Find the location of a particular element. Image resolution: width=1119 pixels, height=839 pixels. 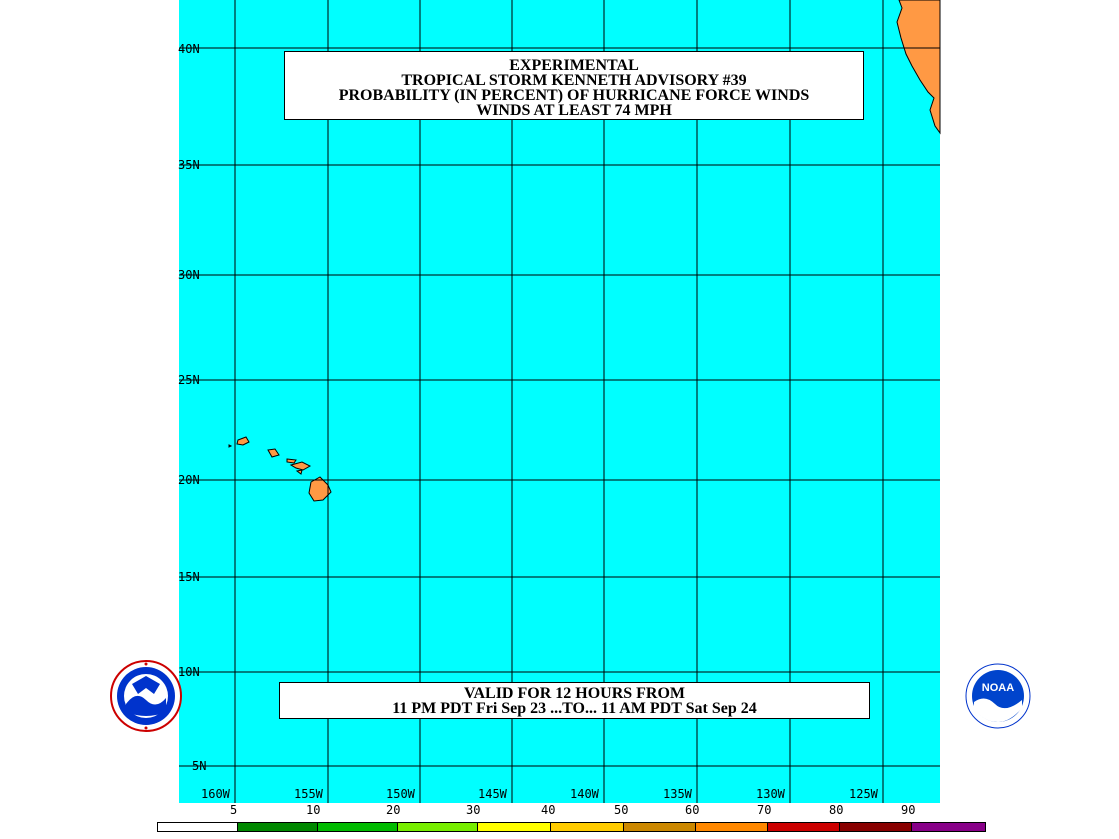

title-line-1: EXPERIMENTAL is located at coordinates (574, 65).